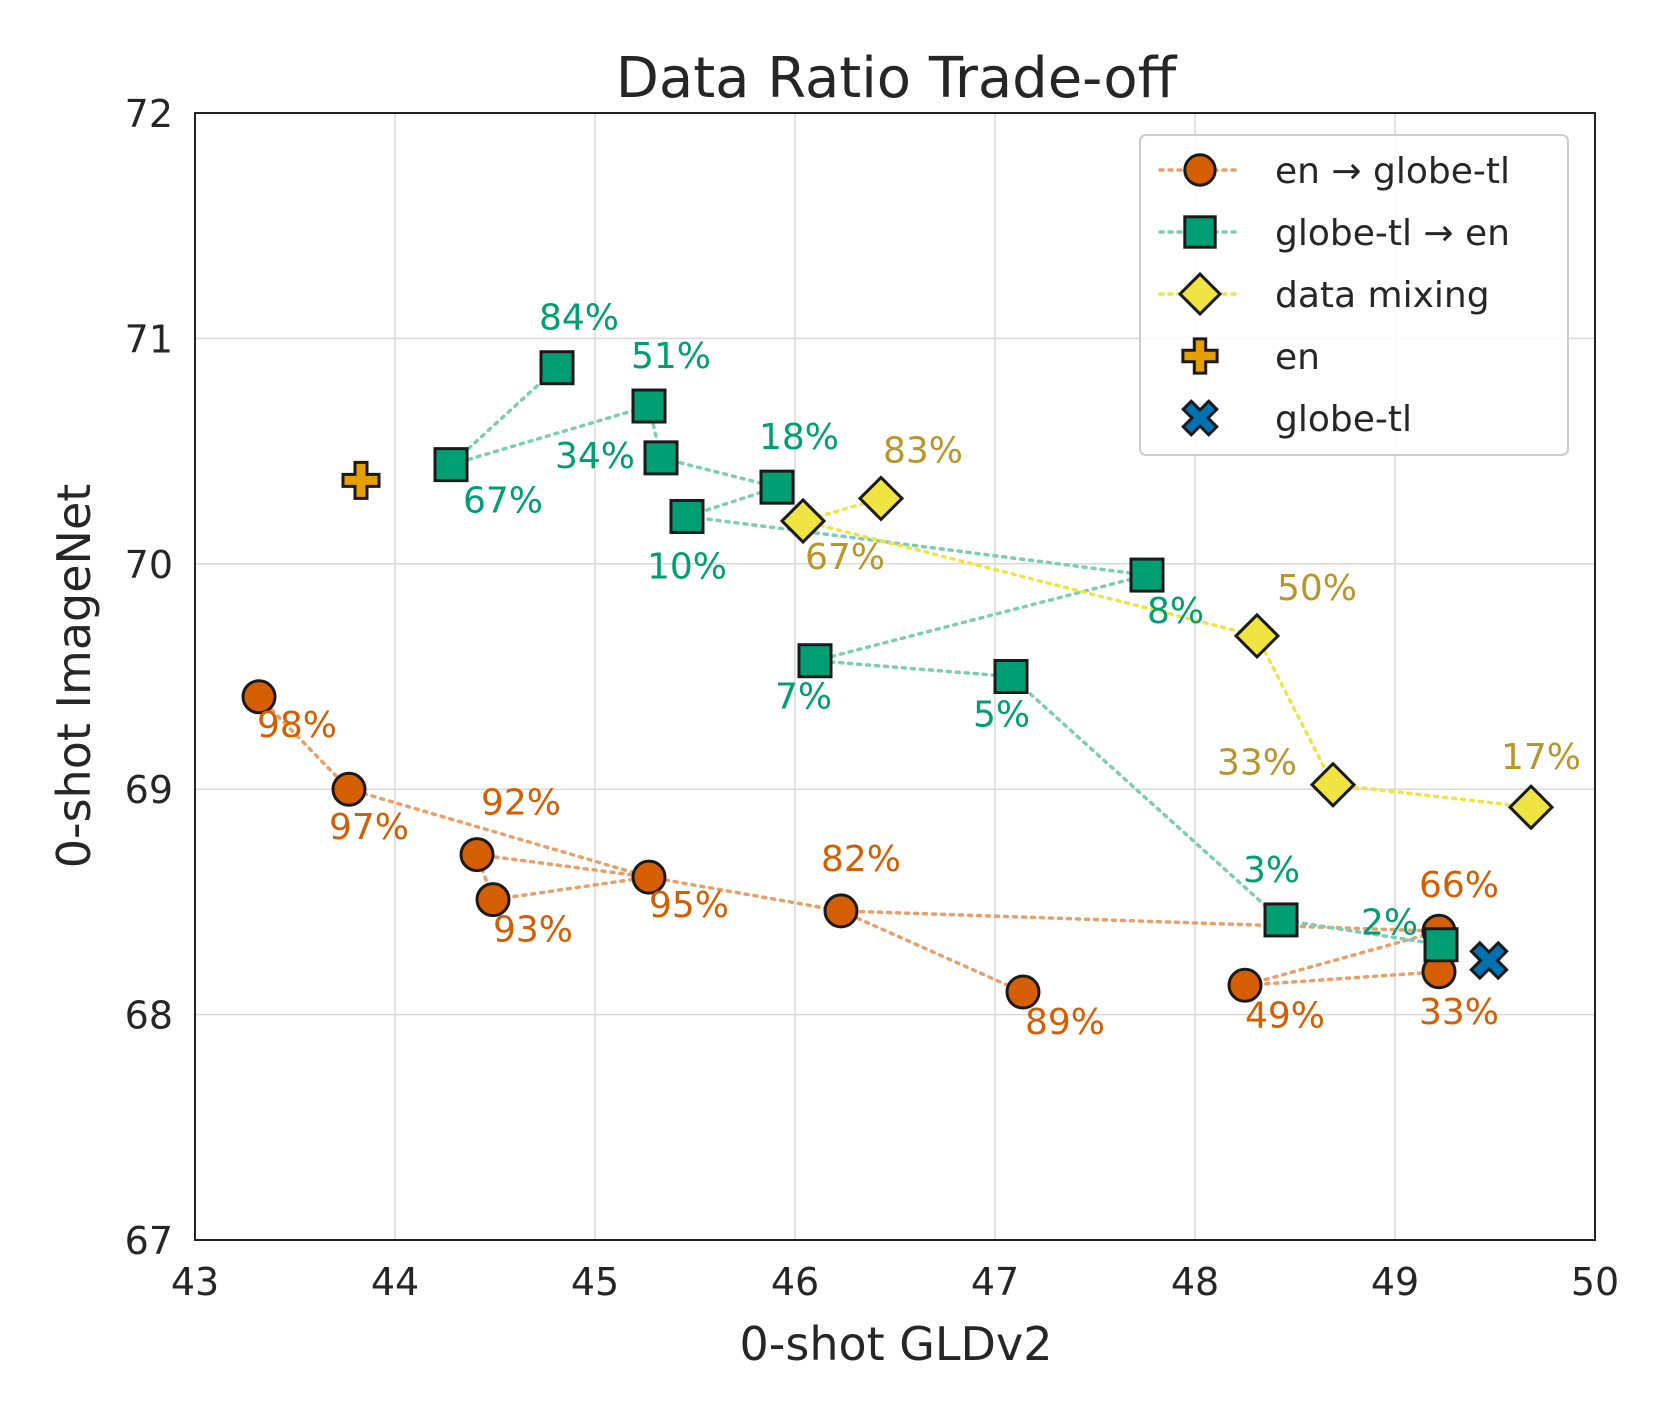 The width and height of the screenshot is (1661, 1412). I want to click on y-tick-label: 68, so click(149, 1016).